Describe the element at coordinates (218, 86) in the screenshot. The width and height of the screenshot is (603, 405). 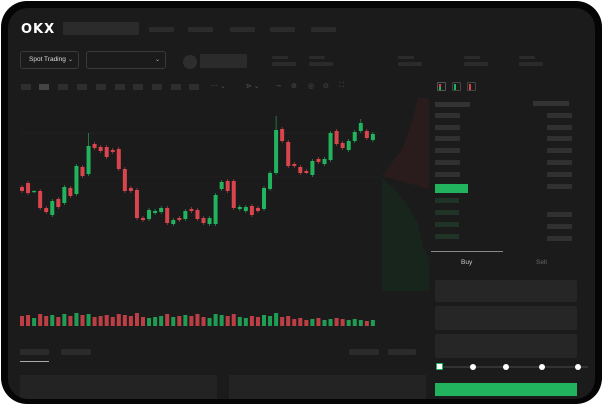
I see `candle-type-icon: ⋯ ⌄` at that location.